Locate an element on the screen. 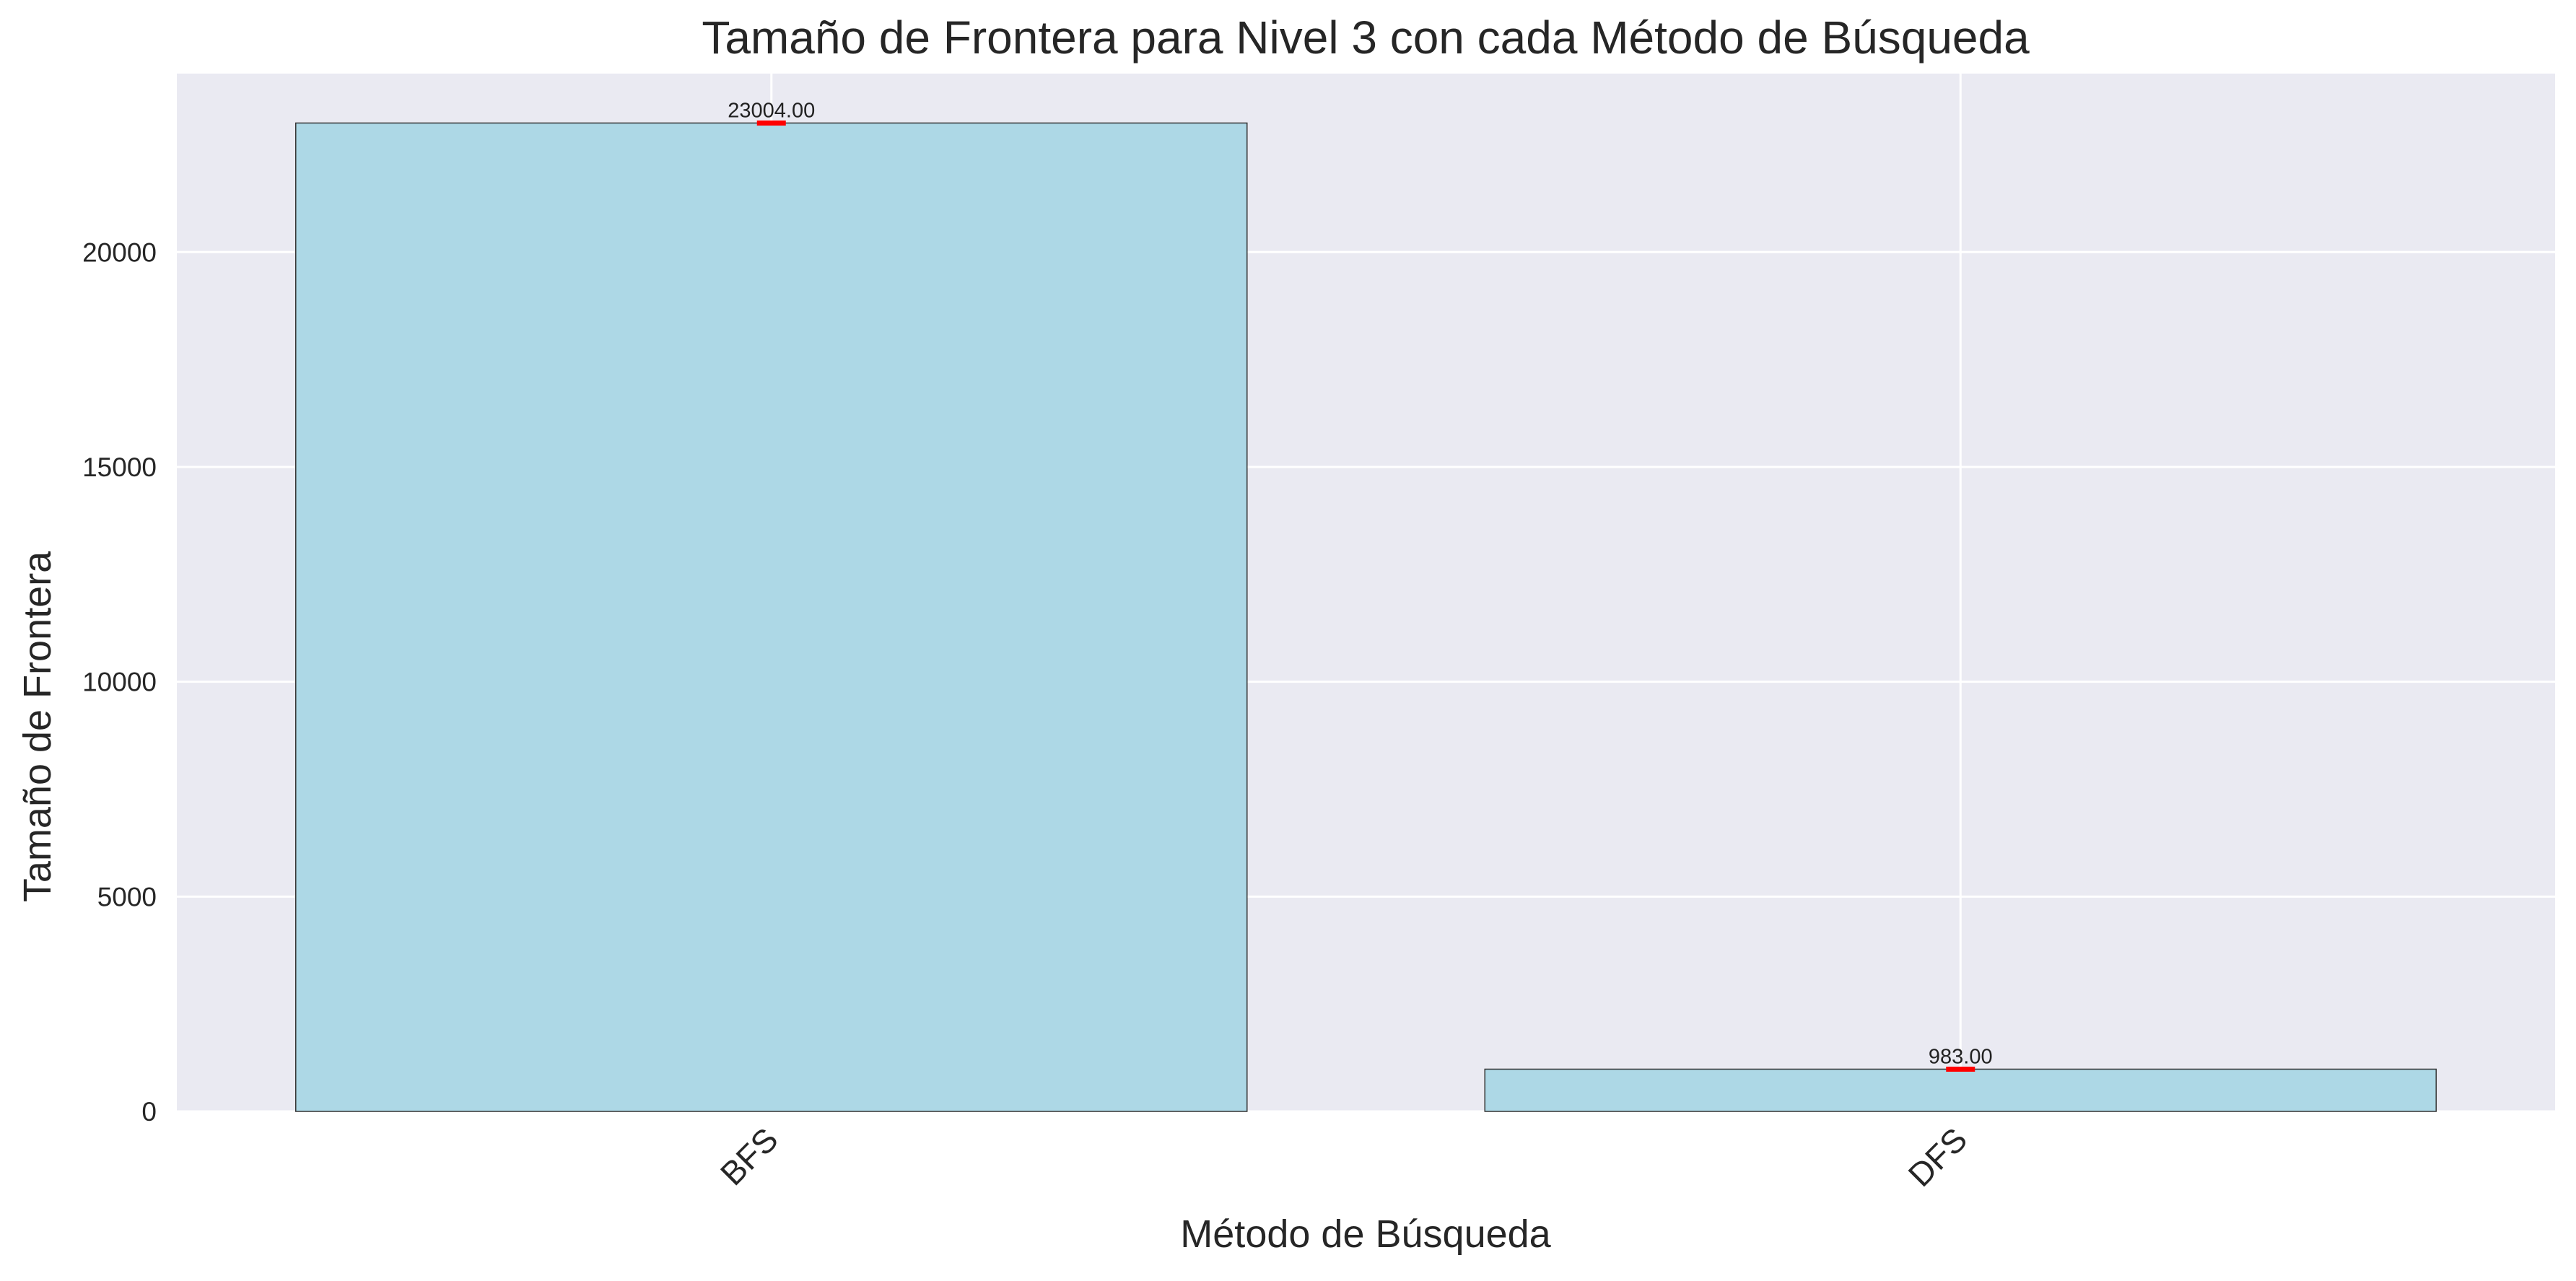 This screenshot has height=1281, width=2576. data-label: 23004.00 is located at coordinates (771, 111).